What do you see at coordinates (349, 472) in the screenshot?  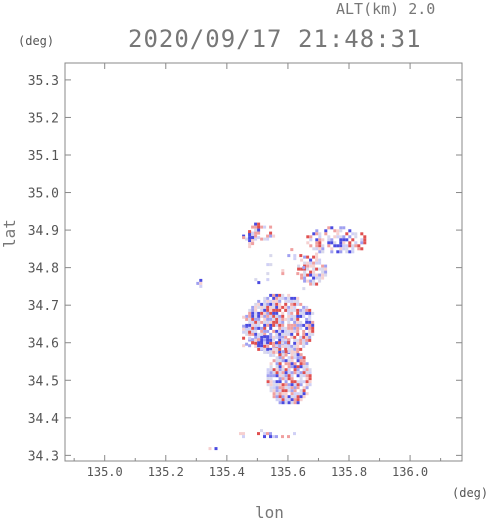 I see `x-tick-label: 135.8` at bounding box center [349, 472].